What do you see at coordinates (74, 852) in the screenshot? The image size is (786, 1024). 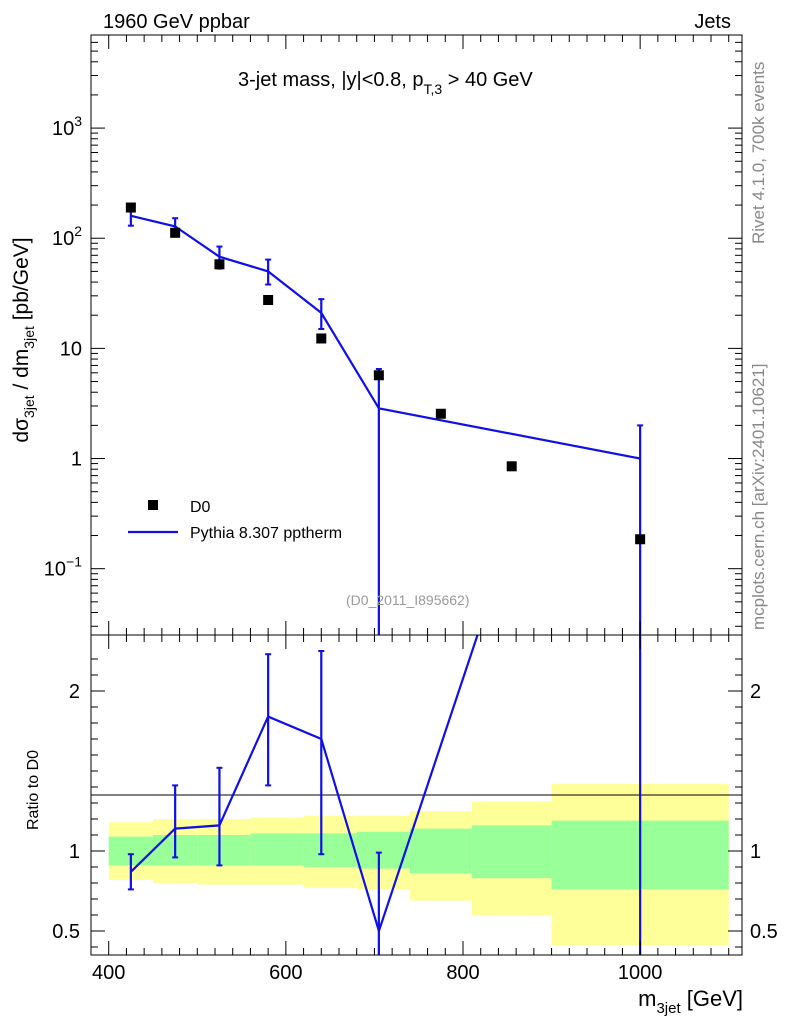 I see `ratio-y-tick-label-left-1: 1` at bounding box center [74, 852].